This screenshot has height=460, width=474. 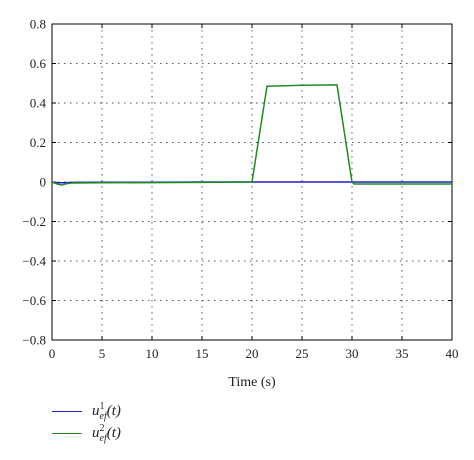 What do you see at coordinates (302, 353) in the screenshot?
I see `x-tick-label: 25` at bounding box center [302, 353].